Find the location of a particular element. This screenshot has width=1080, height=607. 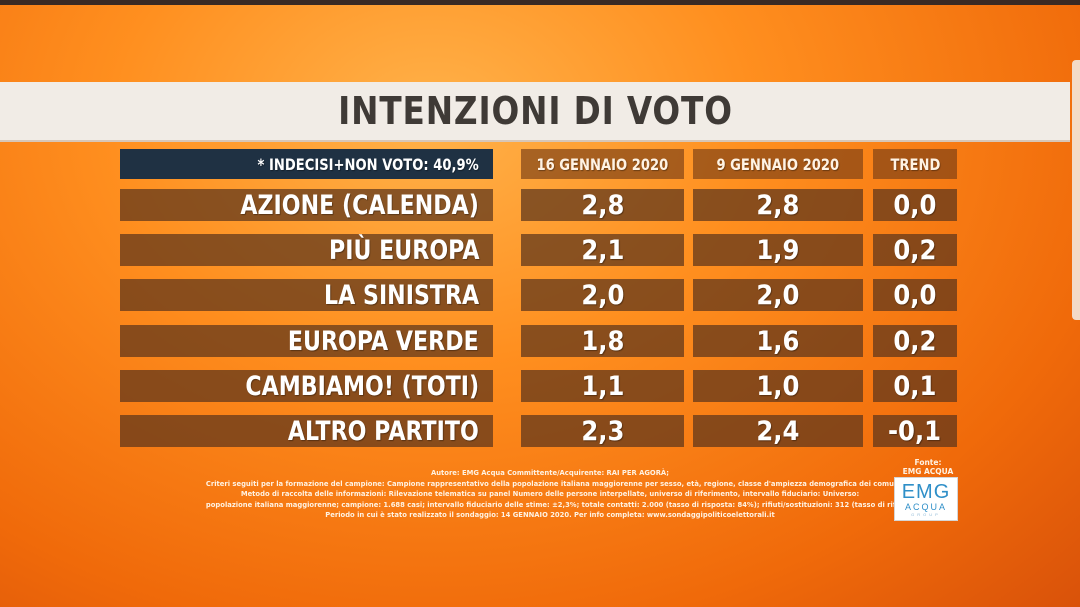

column-header-16-jan: 16 GENNAIO 2020 is located at coordinates (602, 164).